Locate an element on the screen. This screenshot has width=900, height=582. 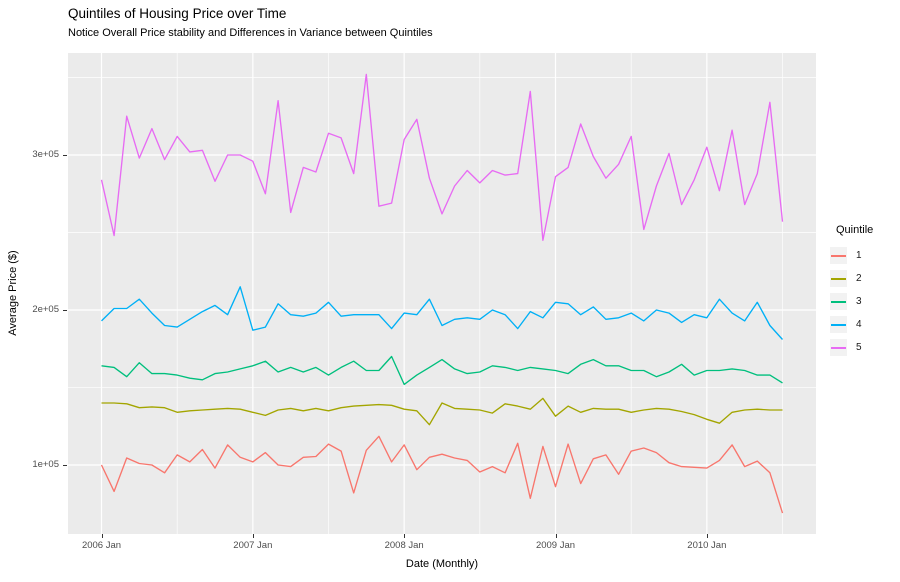
legend-item-quintile-5: 5 is located at coordinates (851, 347).